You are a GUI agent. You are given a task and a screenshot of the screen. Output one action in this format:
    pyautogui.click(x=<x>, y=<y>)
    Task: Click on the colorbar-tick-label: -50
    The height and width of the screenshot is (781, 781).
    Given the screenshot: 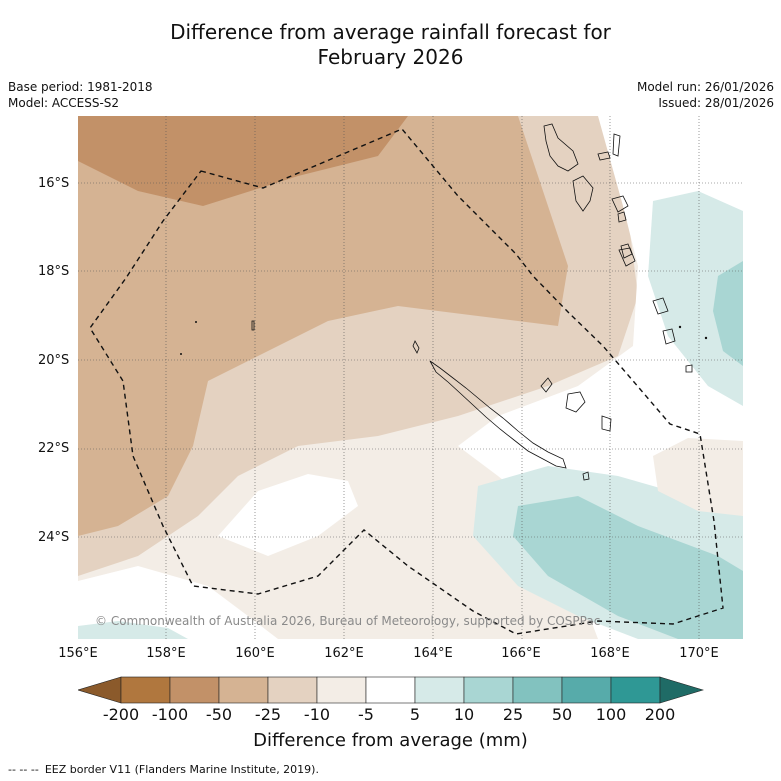 What is the action you would take?
    pyautogui.click(x=219, y=714)
    